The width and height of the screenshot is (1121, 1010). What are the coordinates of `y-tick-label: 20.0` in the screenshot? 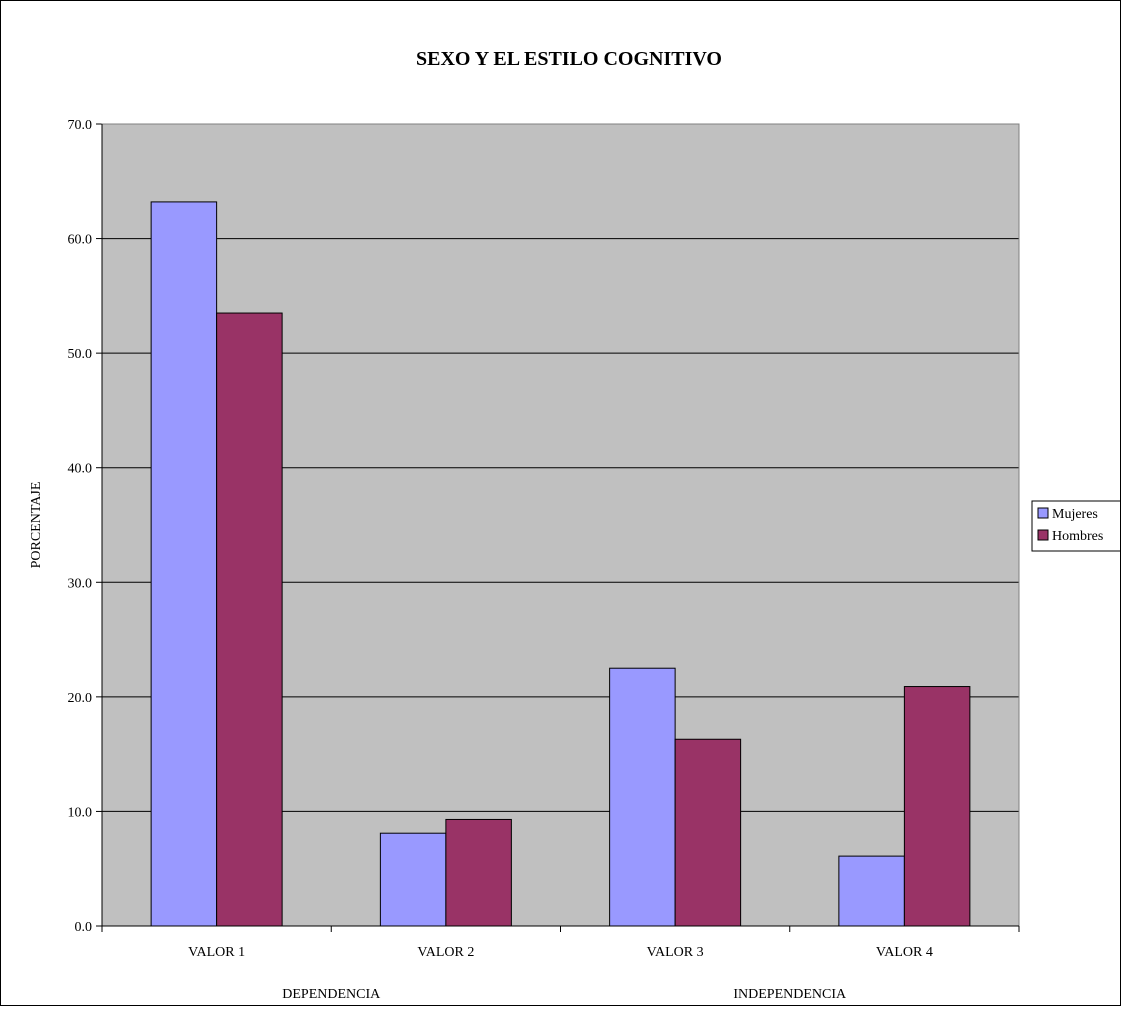 It's located at (80, 698).